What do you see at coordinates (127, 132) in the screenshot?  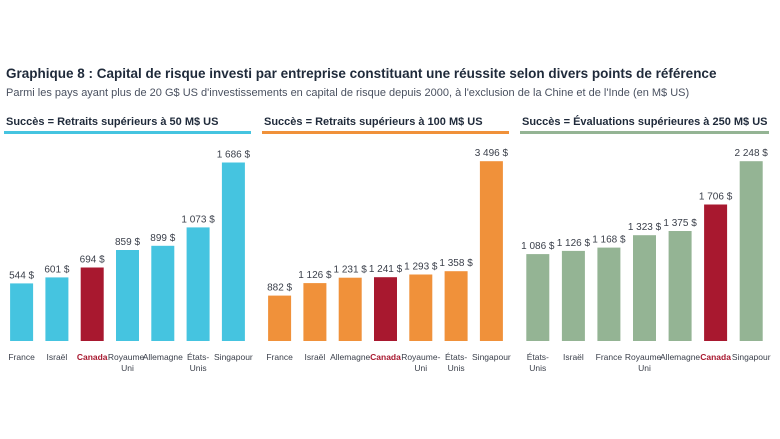 I see `panel-rule-exits-50m` at bounding box center [127, 132].